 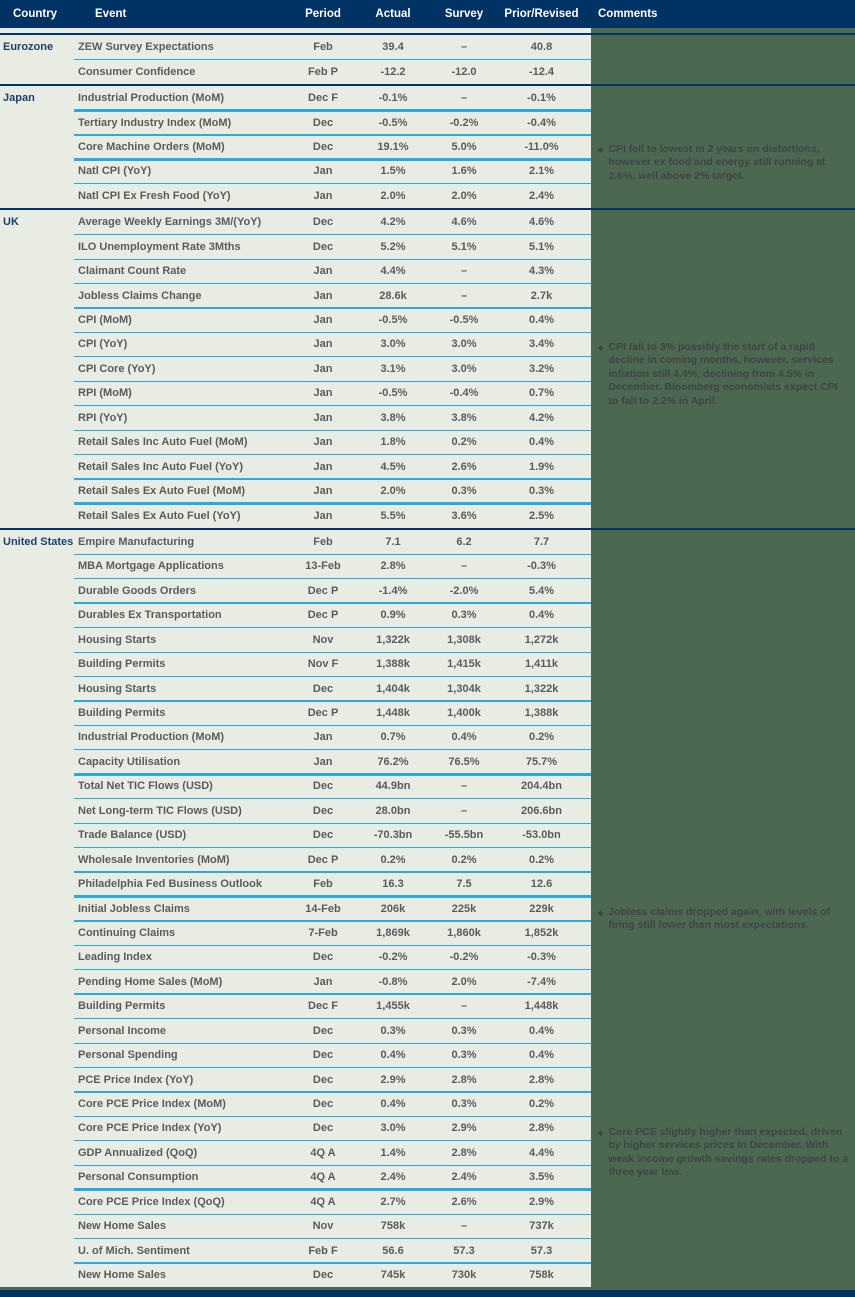 What do you see at coordinates (393, 171) in the screenshot?
I see `actual-cell: 1.5%` at bounding box center [393, 171].